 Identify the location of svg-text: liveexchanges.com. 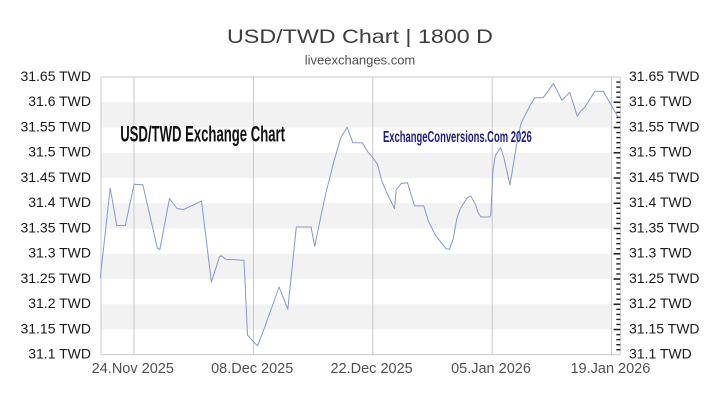
(360, 61).